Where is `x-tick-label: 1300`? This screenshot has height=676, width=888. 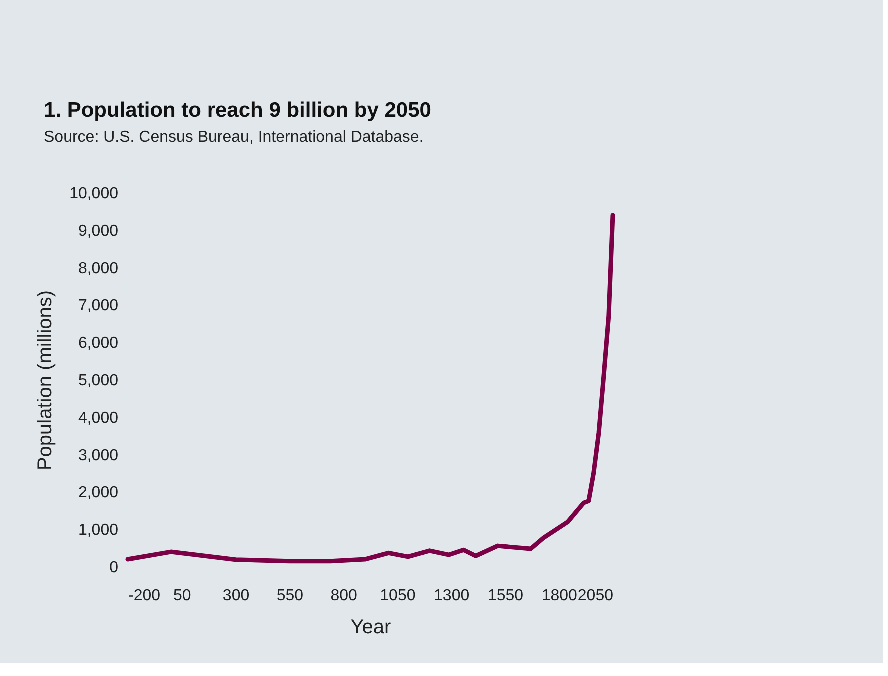 x-tick-label: 1300 is located at coordinates (452, 596).